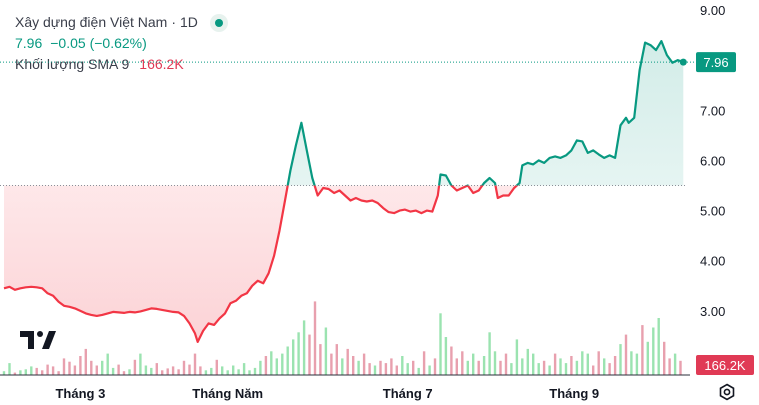  I want to click on last-price-badge-label: 7.96, so click(715, 62).